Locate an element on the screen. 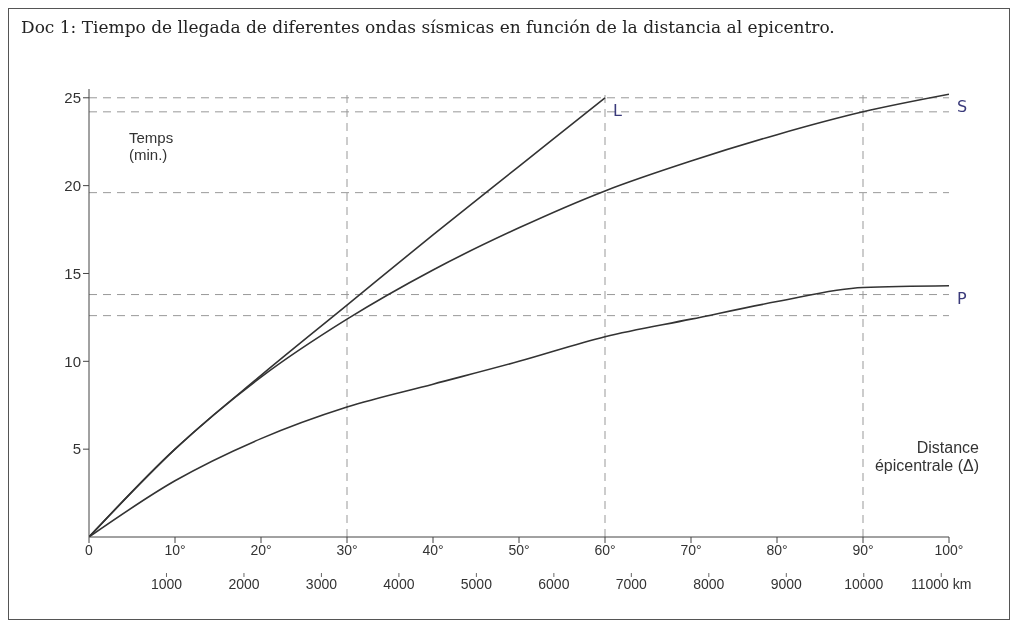 The image size is (1027, 636). x-tick-label: 30° is located at coordinates (347, 549).